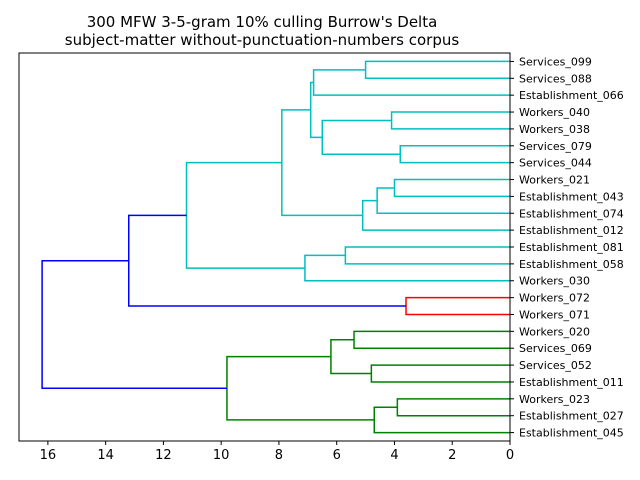 This screenshot has width=640, height=480. What do you see at coordinates (571, 247) in the screenshot?
I see `leaf-label: Establishment_081` at bounding box center [571, 247].